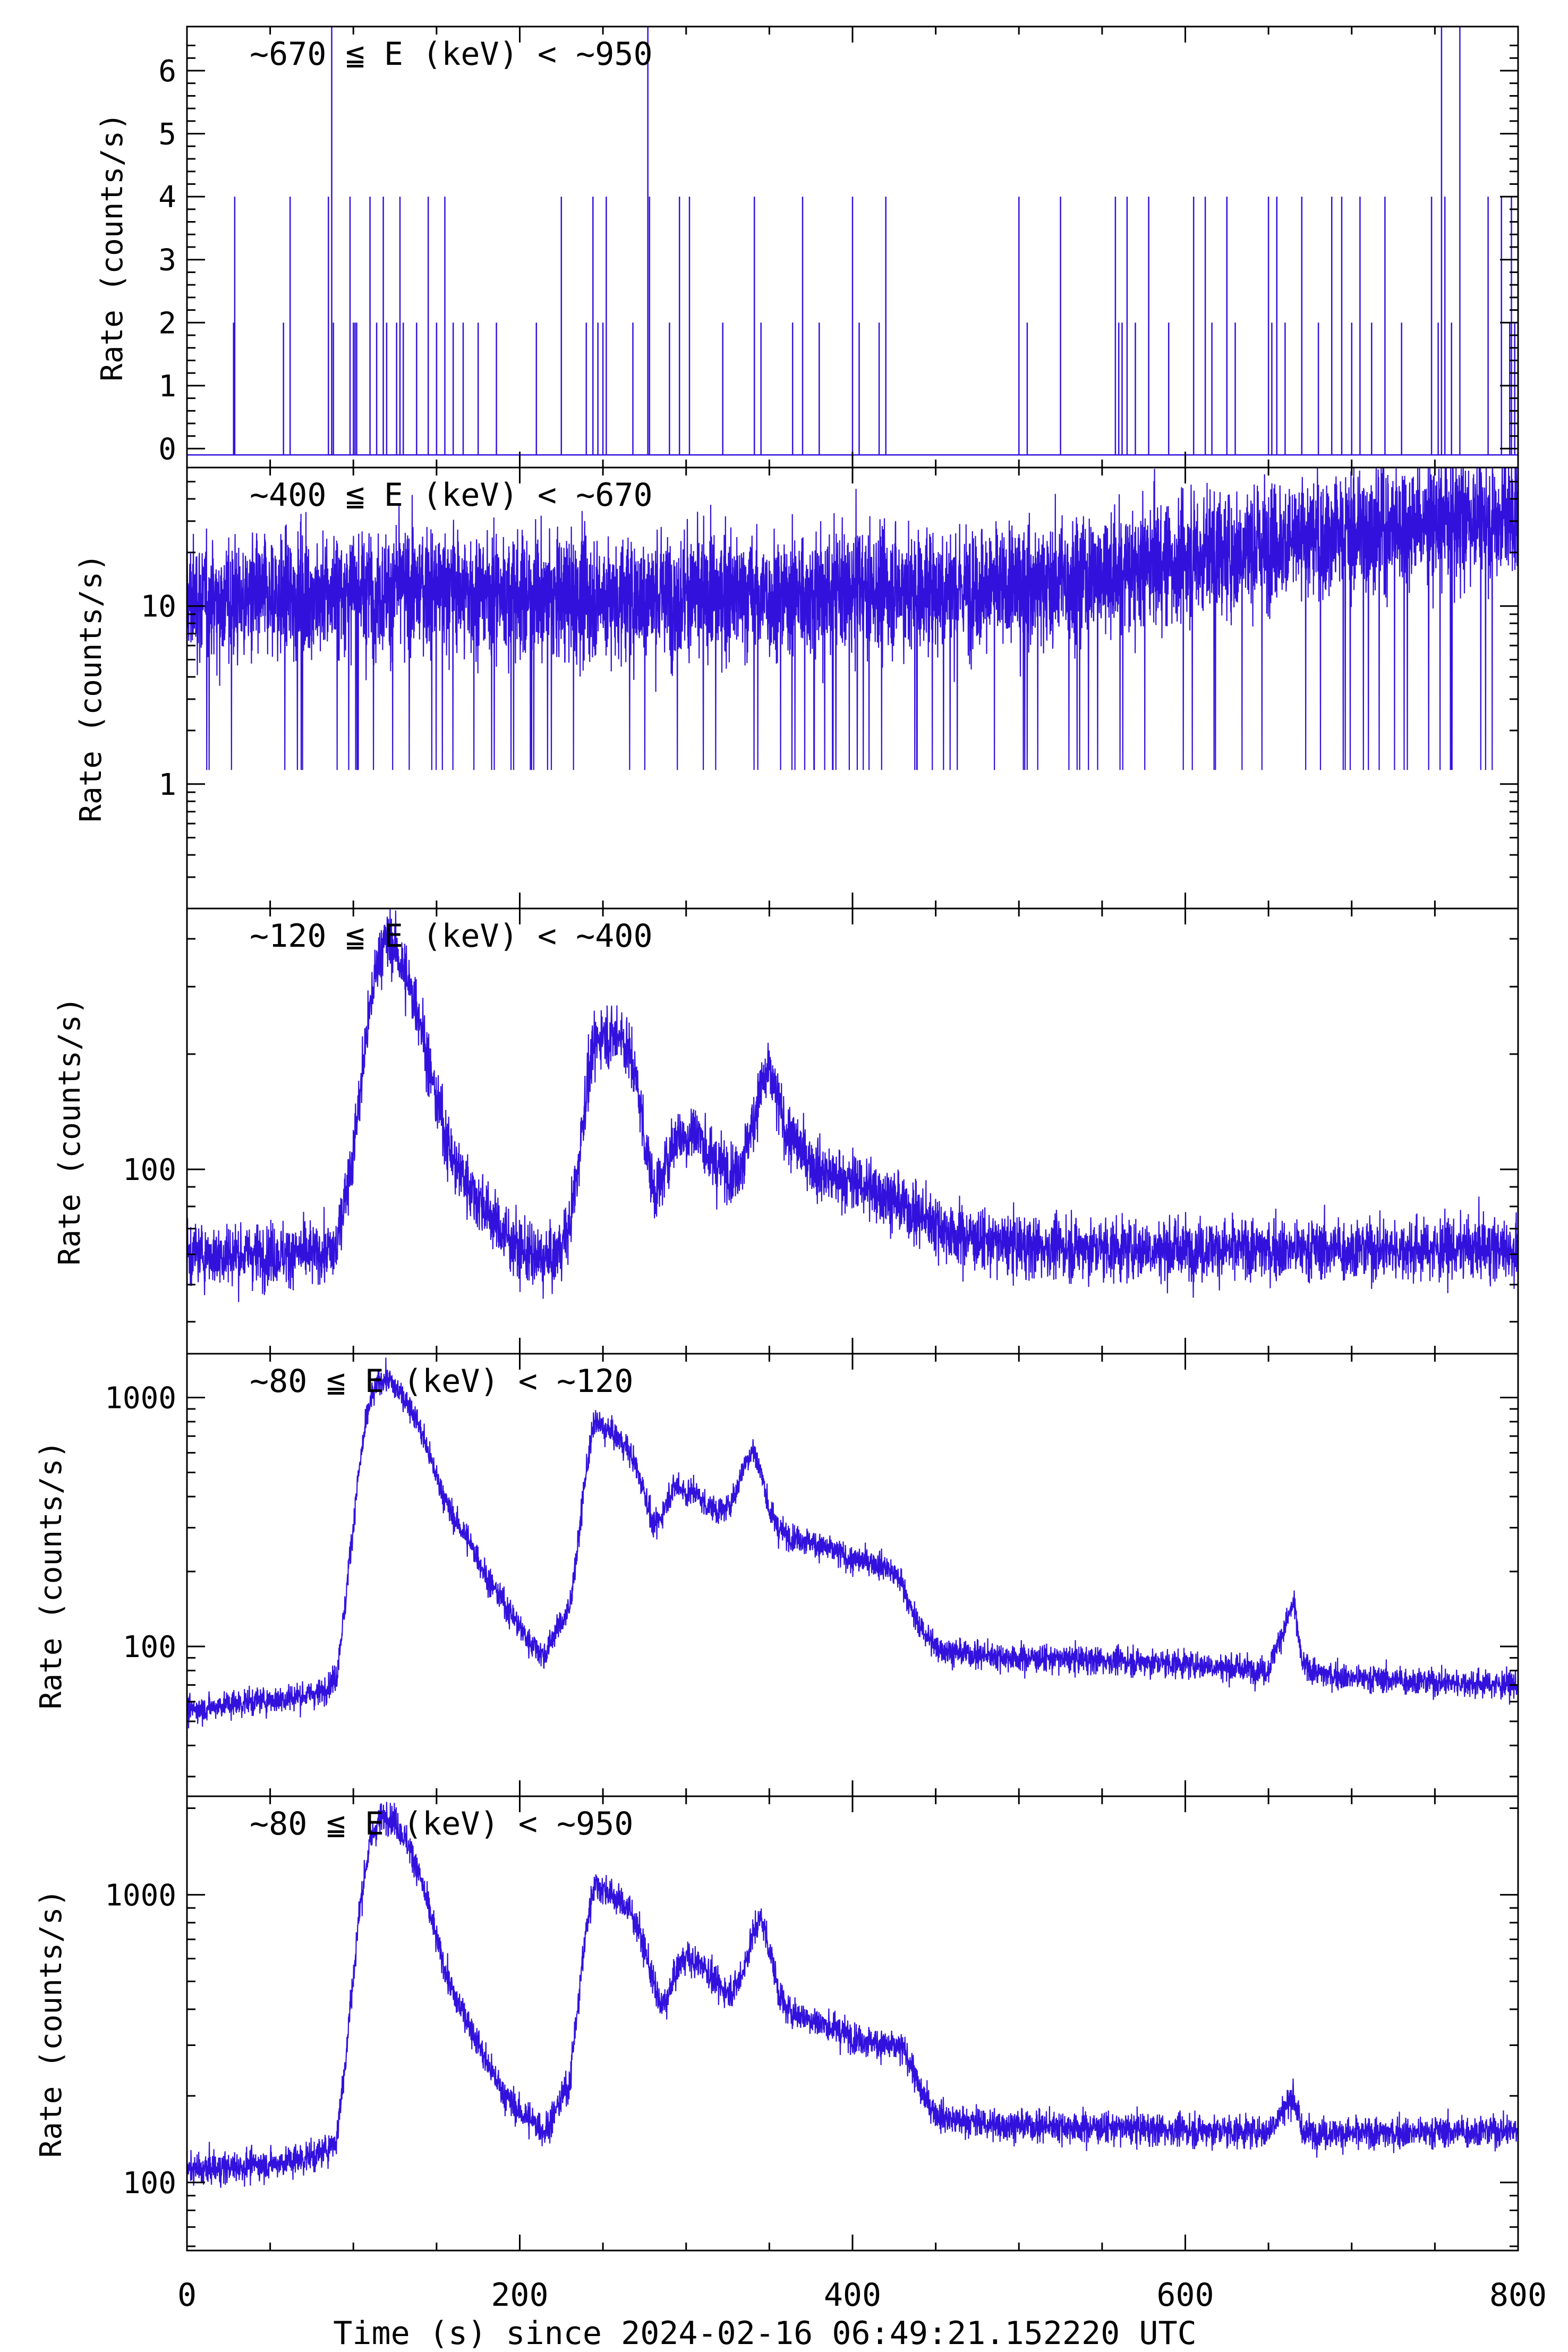  What do you see at coordinates (167, 449) in the screenshot?
I see `y-tick-label: 0` at bounding box center [167, 449].